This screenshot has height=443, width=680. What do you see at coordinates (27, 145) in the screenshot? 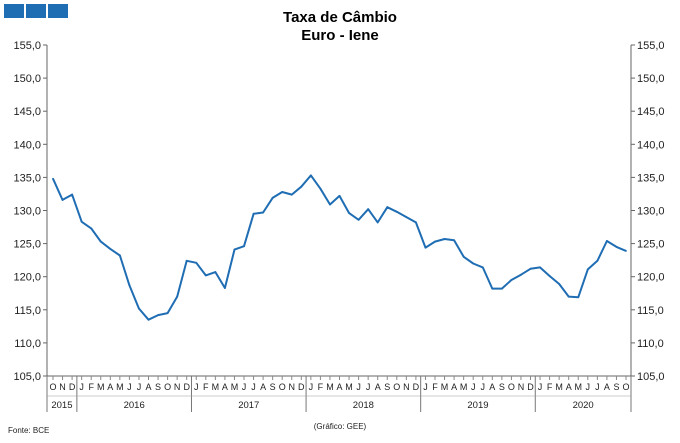
I see `y-tick-label: 140,0` at bounding box center [27, 145].